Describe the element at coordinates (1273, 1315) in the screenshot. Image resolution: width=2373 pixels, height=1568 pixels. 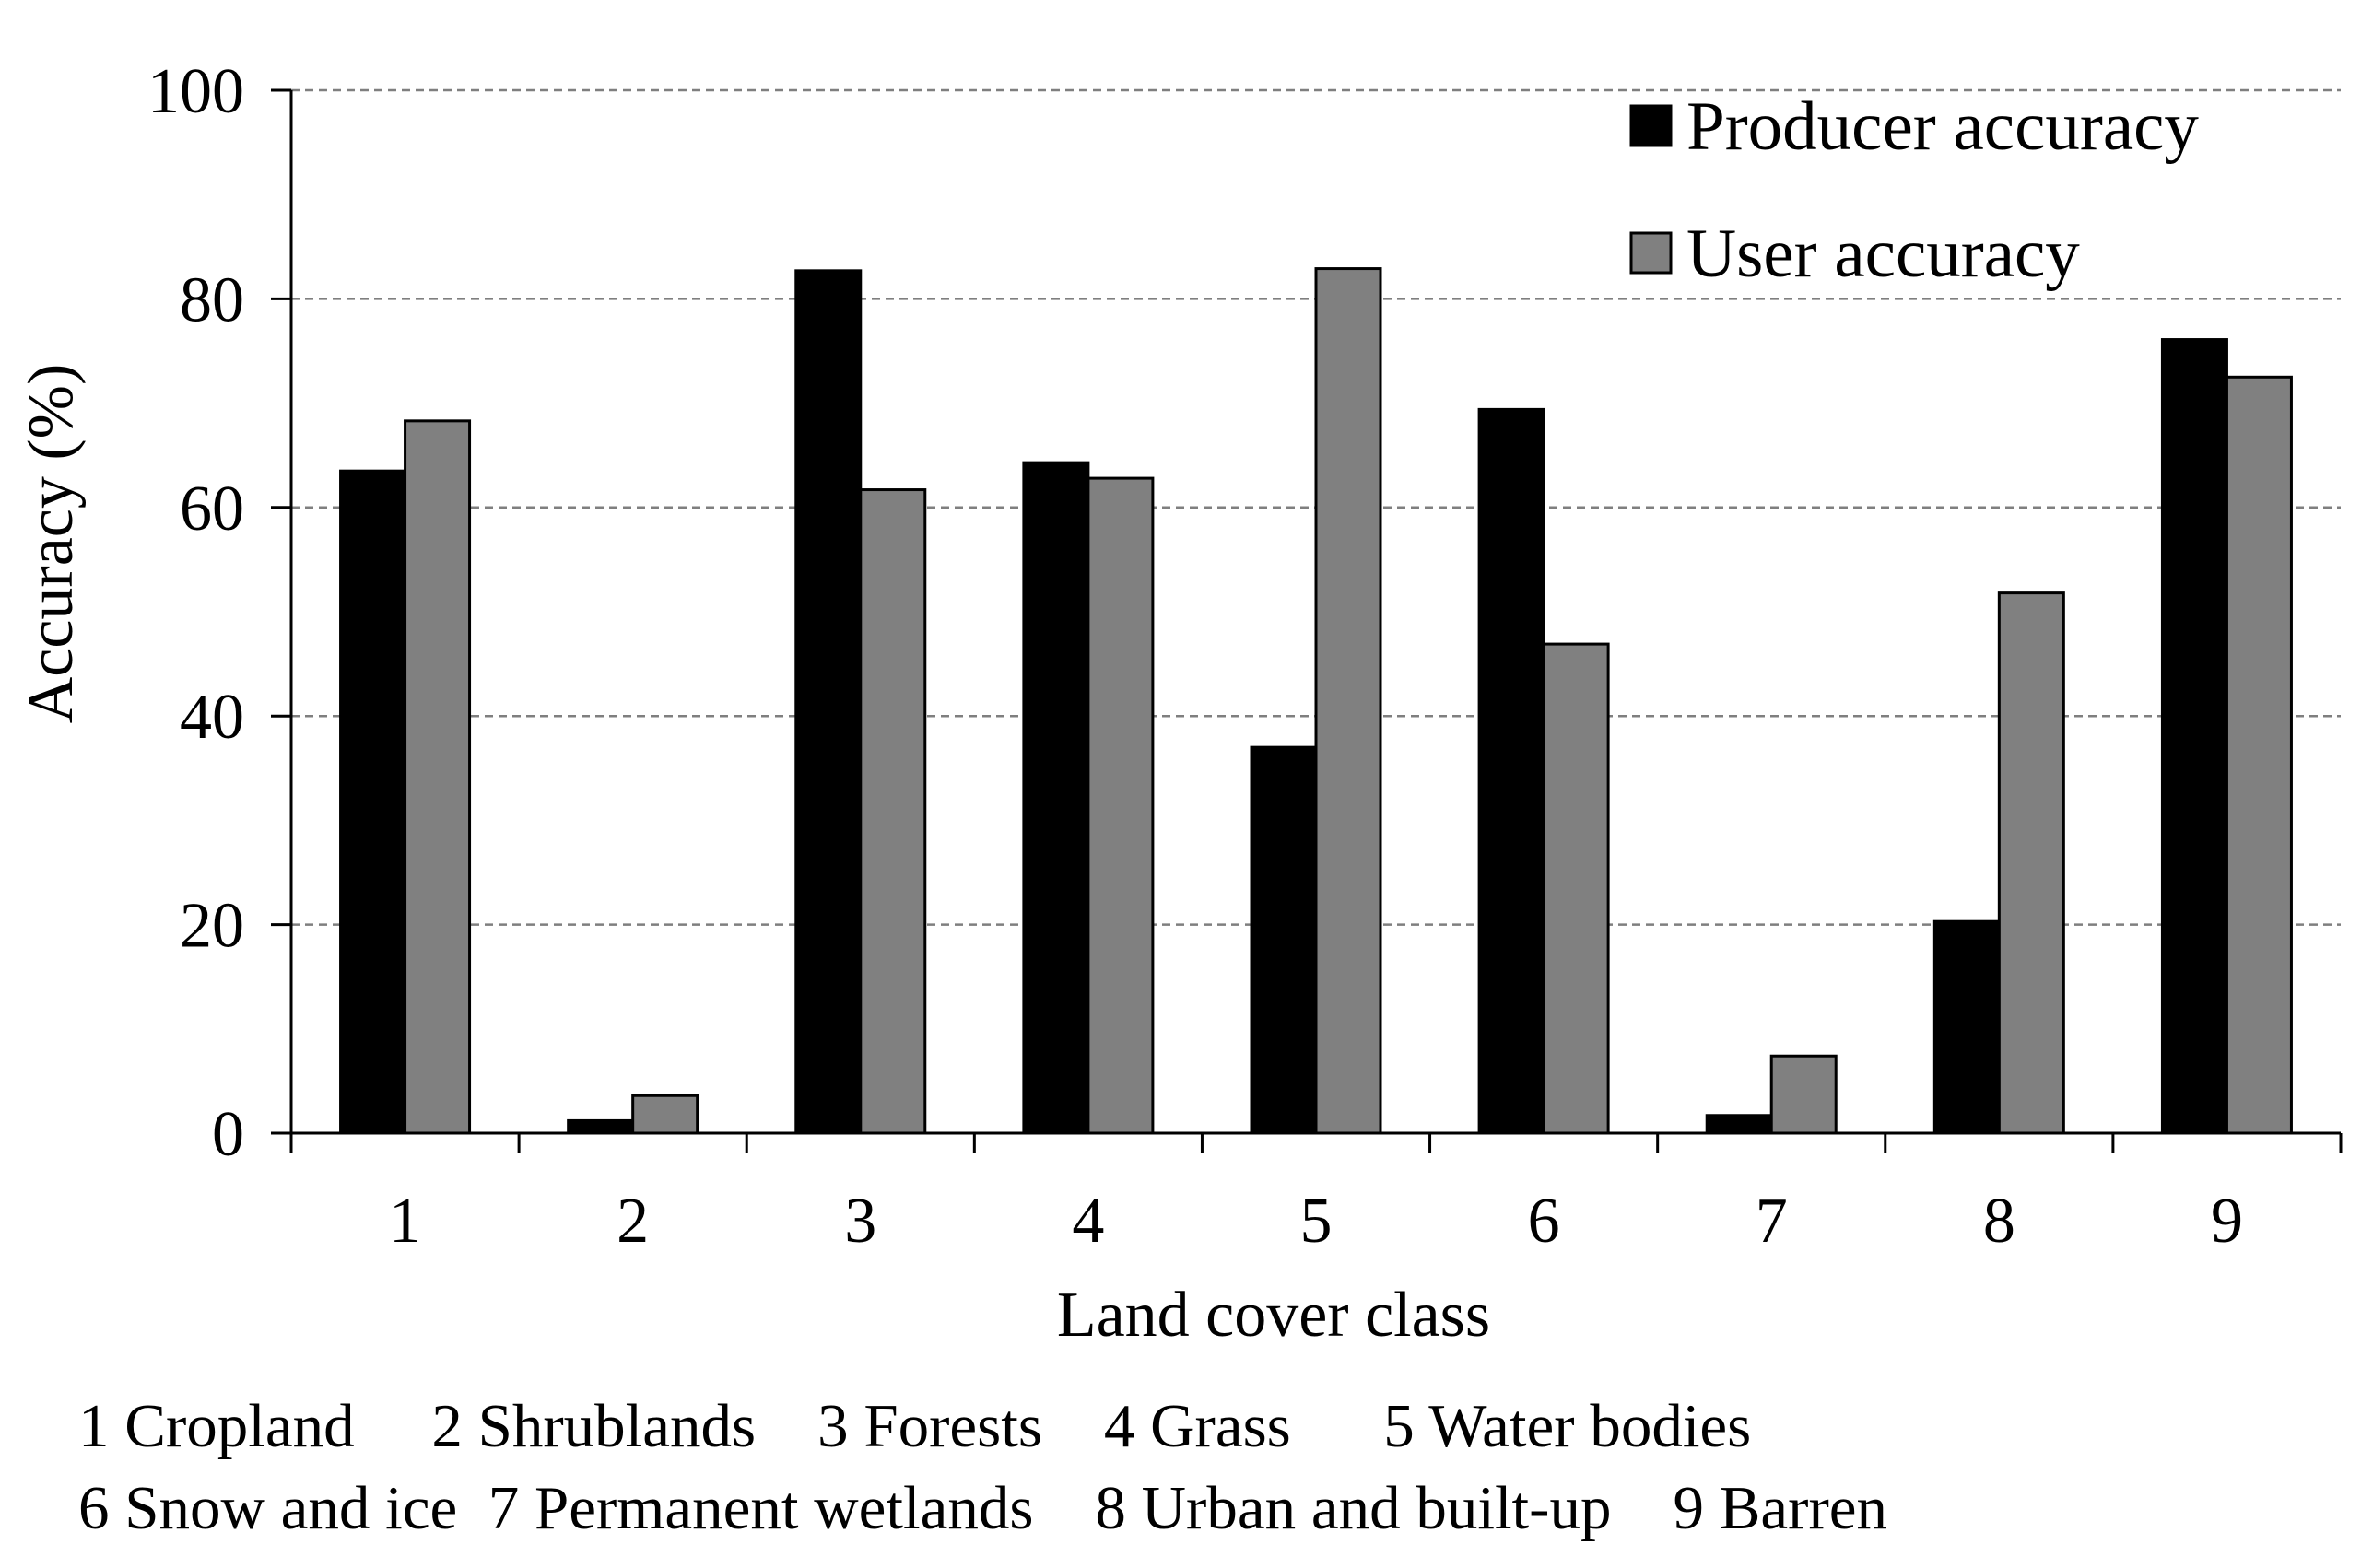
I see `x-axis-title: Land cover class` at that location.